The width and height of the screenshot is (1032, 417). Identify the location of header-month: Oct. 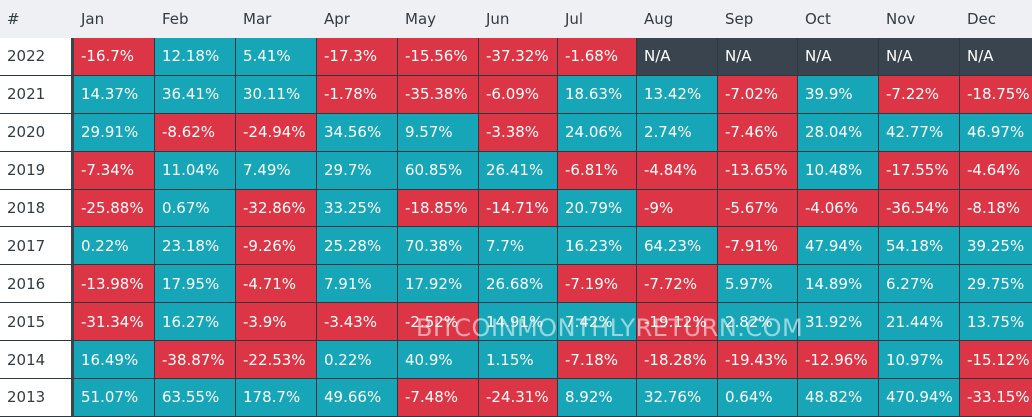
(838, 19).